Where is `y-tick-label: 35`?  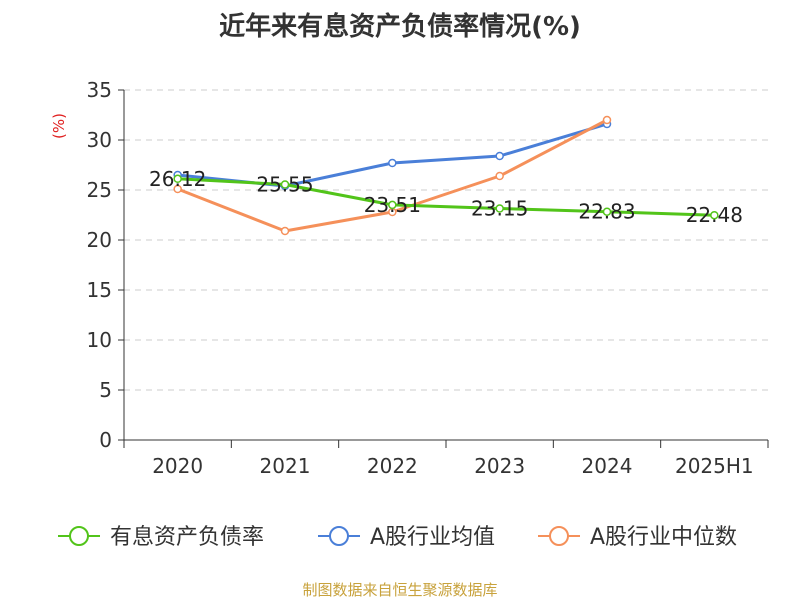
y-tick-label: 35 is located at coordinates (99, 90).